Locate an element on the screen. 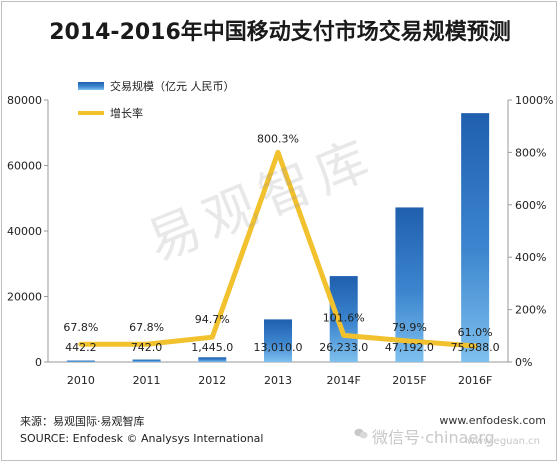 The height and width of the screenshot is (464, 560). growth-value-label: 101.6% is located at coordinates (344, 317).